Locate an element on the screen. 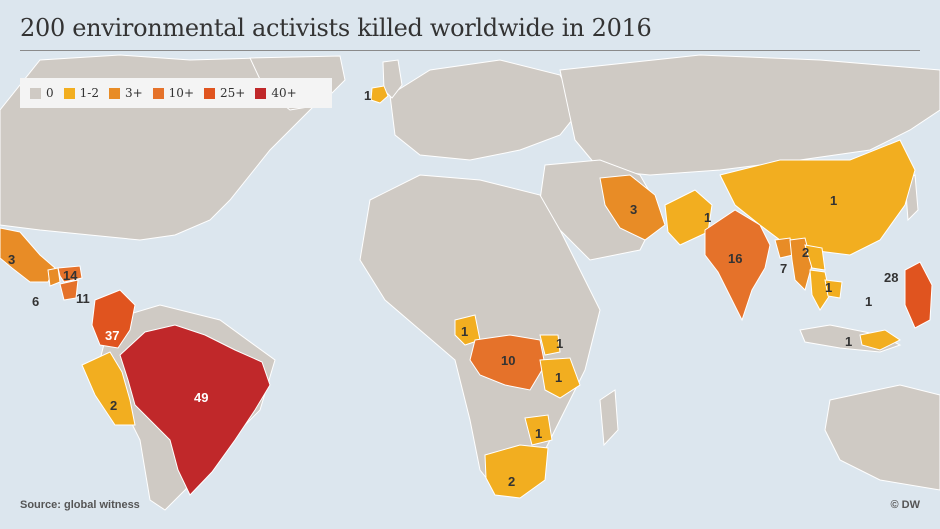  label-honduras: 14 is located at coordinates (70, 275).